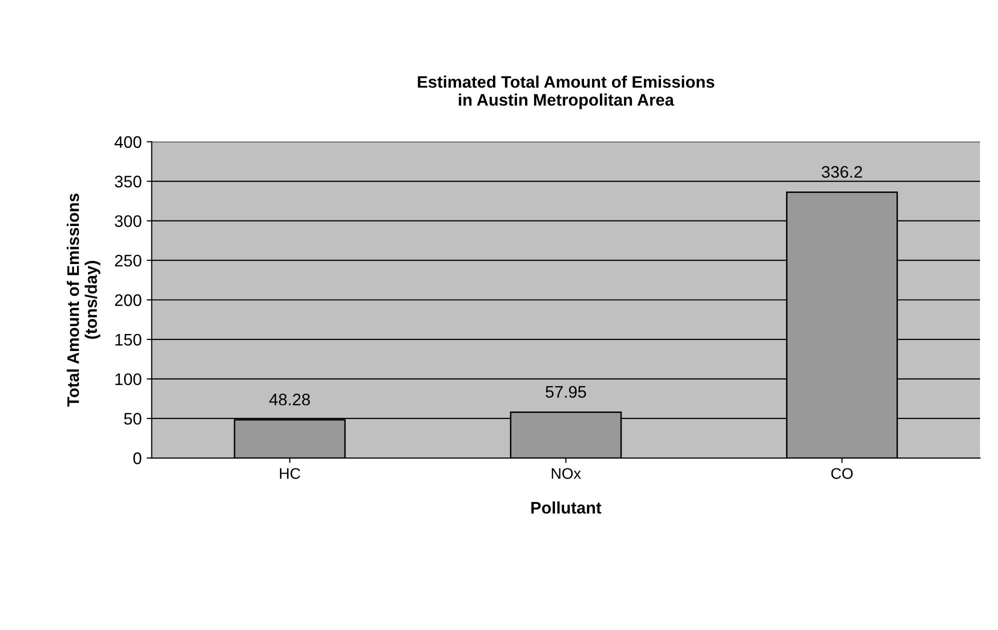 This screenshot has width=998, height=630. Describe the element at coordinates (566, 507) in the screenshot. I see `x-axis-title: Pollutant` at that location.